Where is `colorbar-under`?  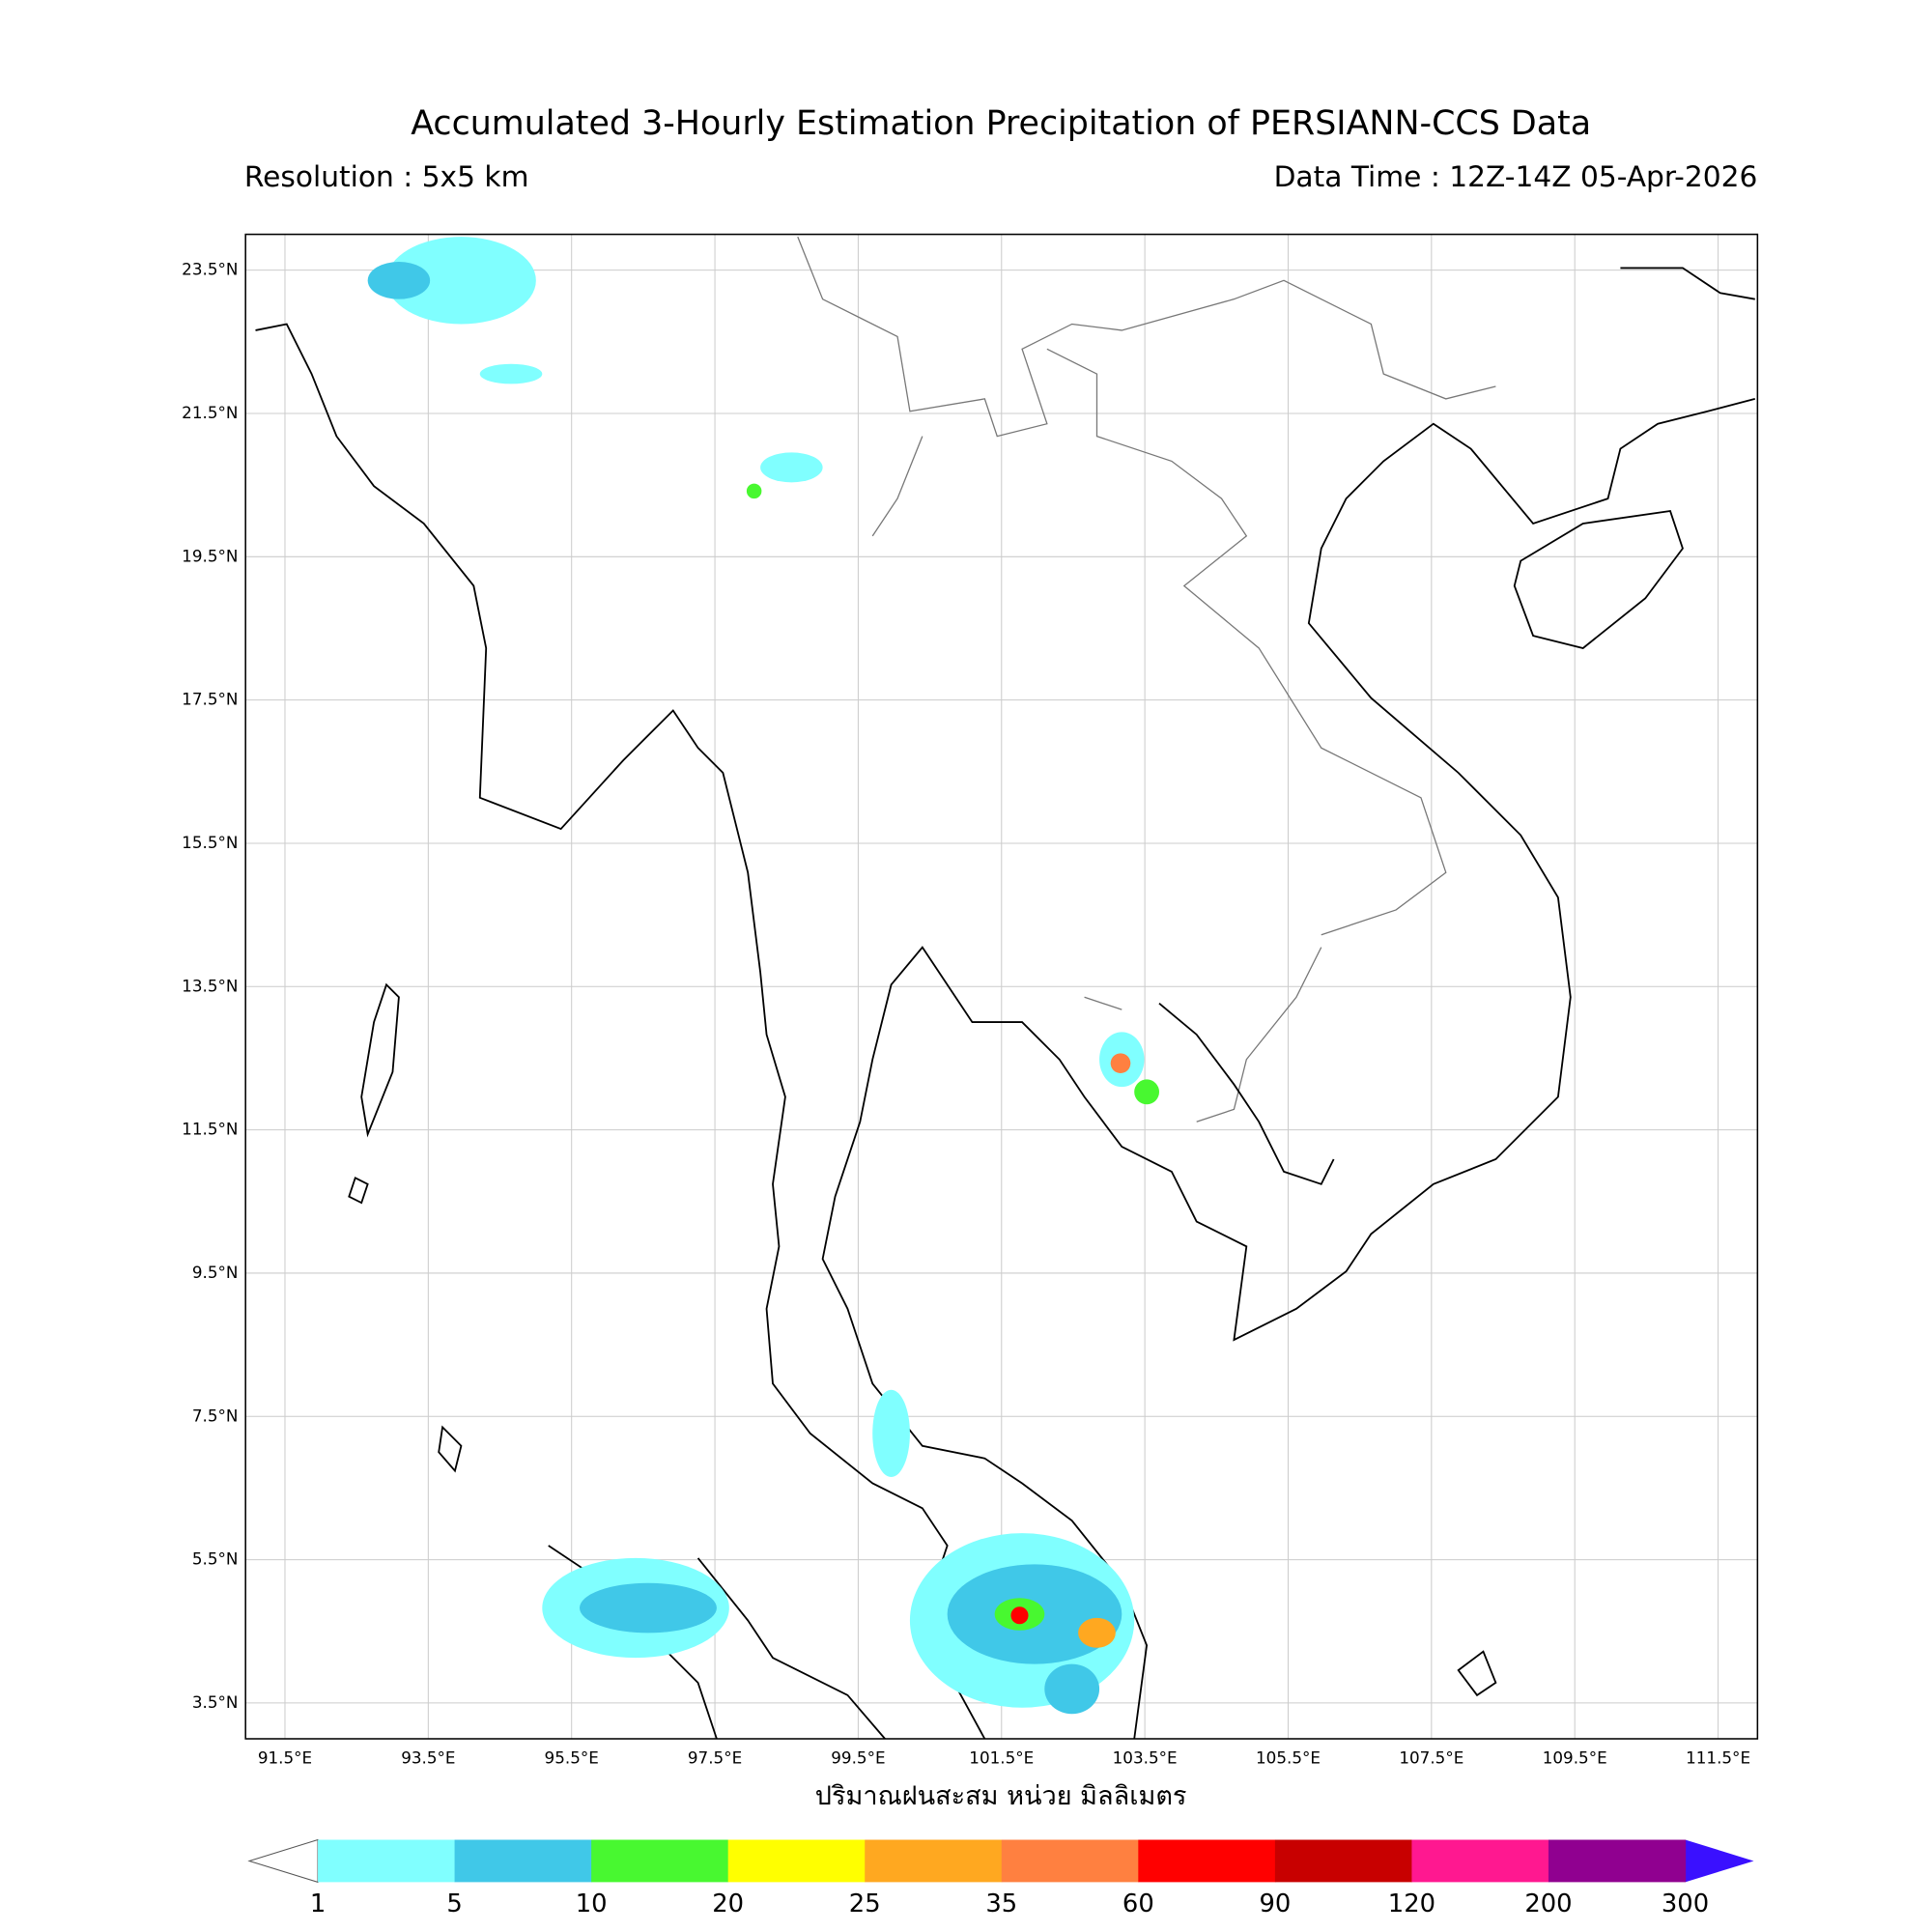
colorbar-under is located at coordinates (283, 1861).